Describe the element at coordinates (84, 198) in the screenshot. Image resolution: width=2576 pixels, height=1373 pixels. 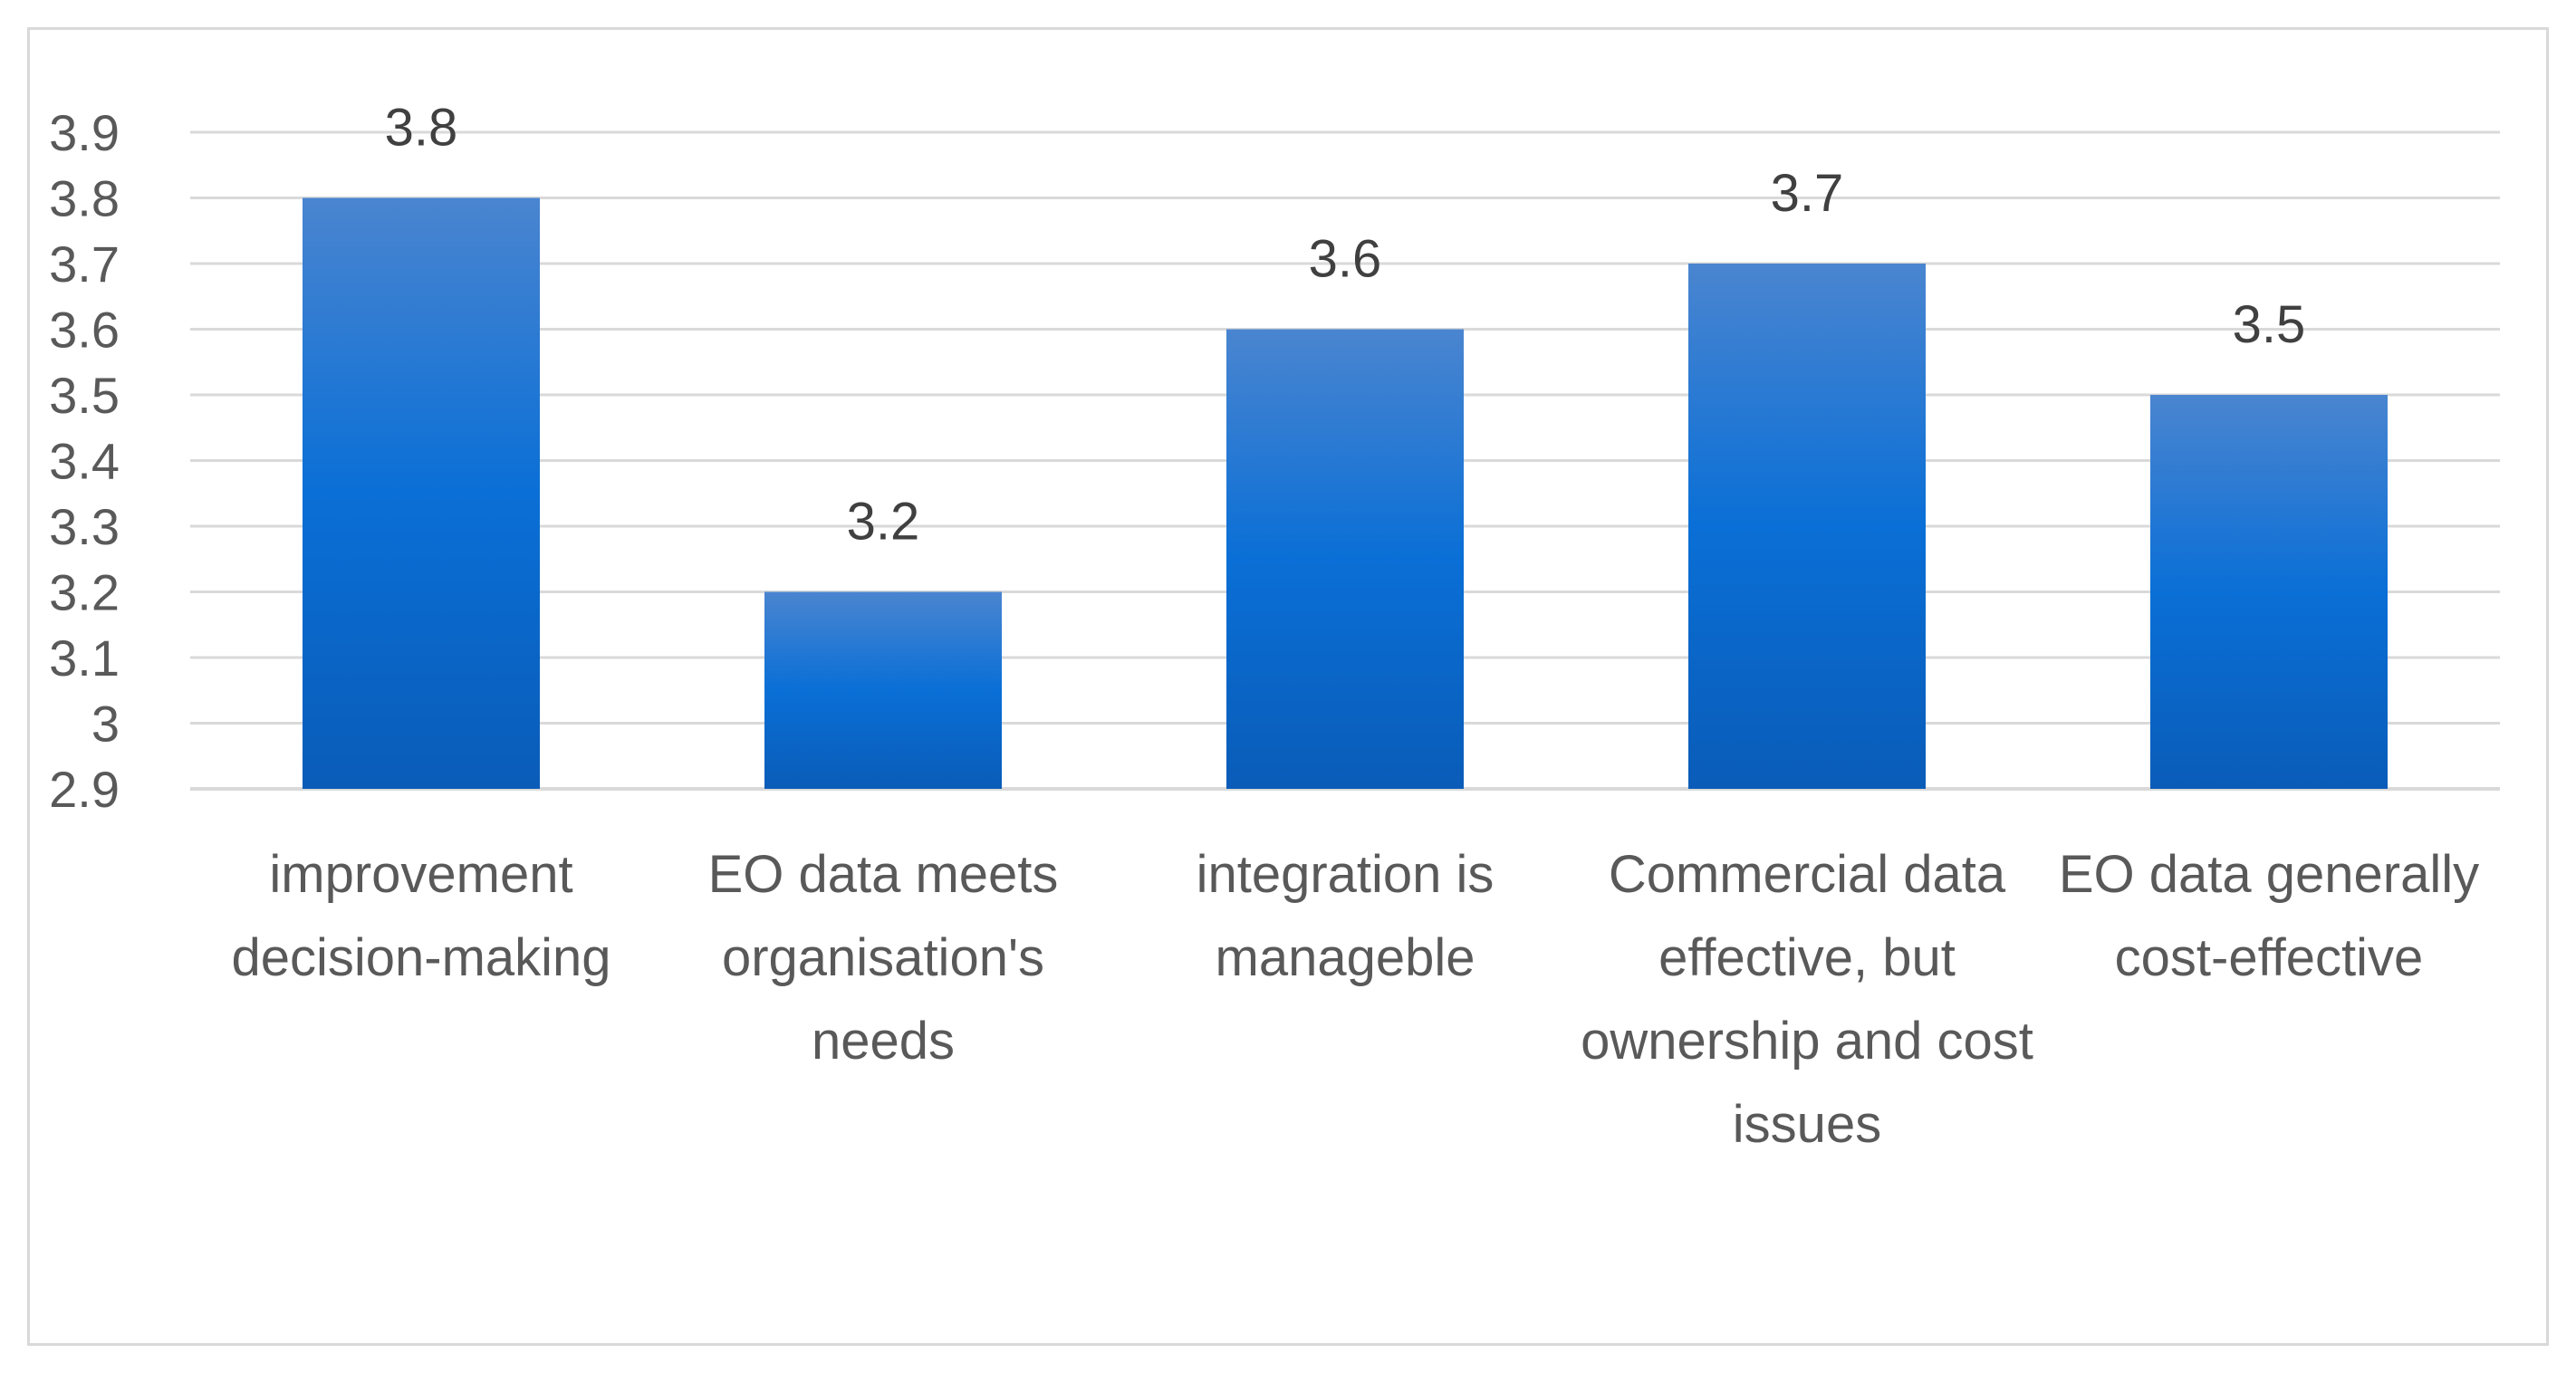
I see `y-tick-label: 3.8` at that location.